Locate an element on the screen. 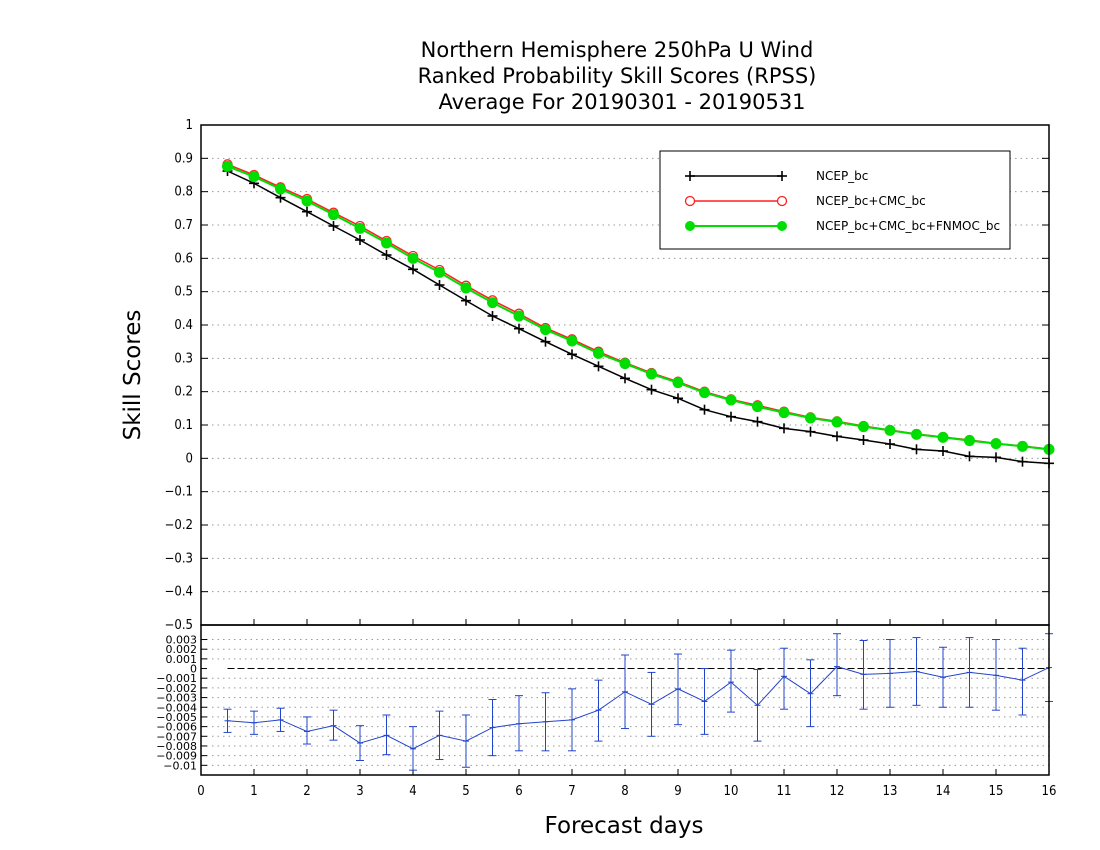 The image size is (1100, 850). x-tick-label: 7 is located at coordinates (571, 791).